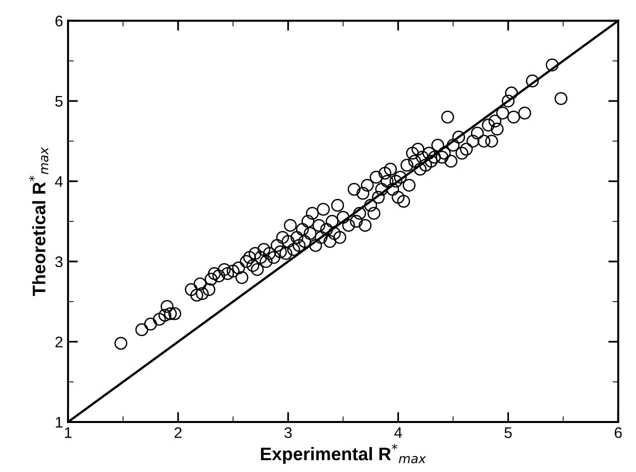 The image size is (636, 472). Describe the element at coordinates (398, 432) in the screenshot. I see `x-tick-label: 4` at that location.